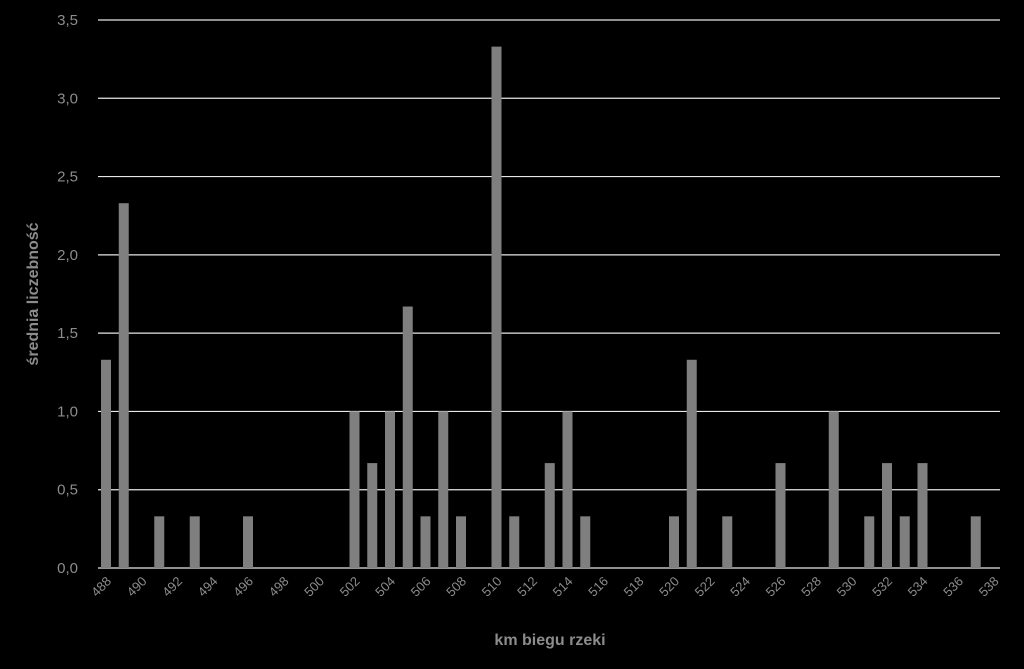  I want to click on x-tick-label: 518, so click(634, 587).